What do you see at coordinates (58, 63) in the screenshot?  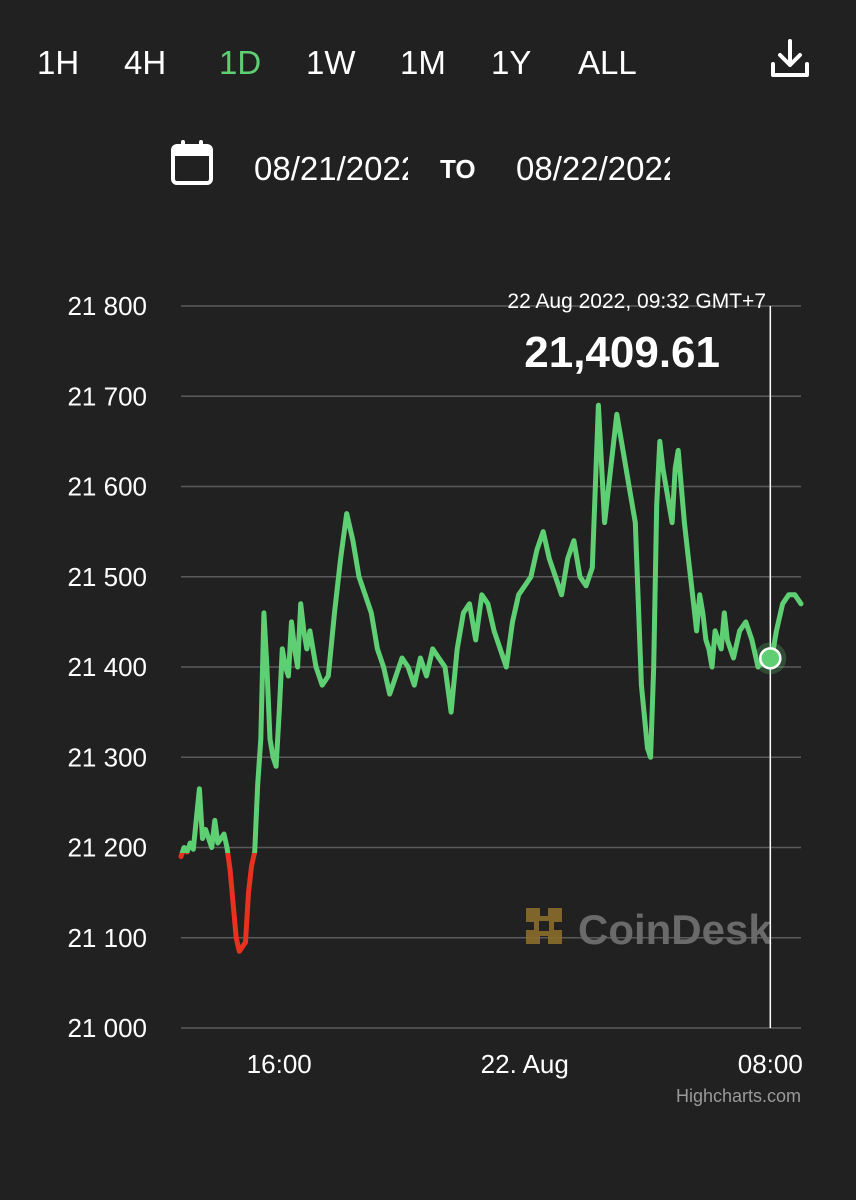 I see `tab-1h: 1H` at bounding box center [58, 63].